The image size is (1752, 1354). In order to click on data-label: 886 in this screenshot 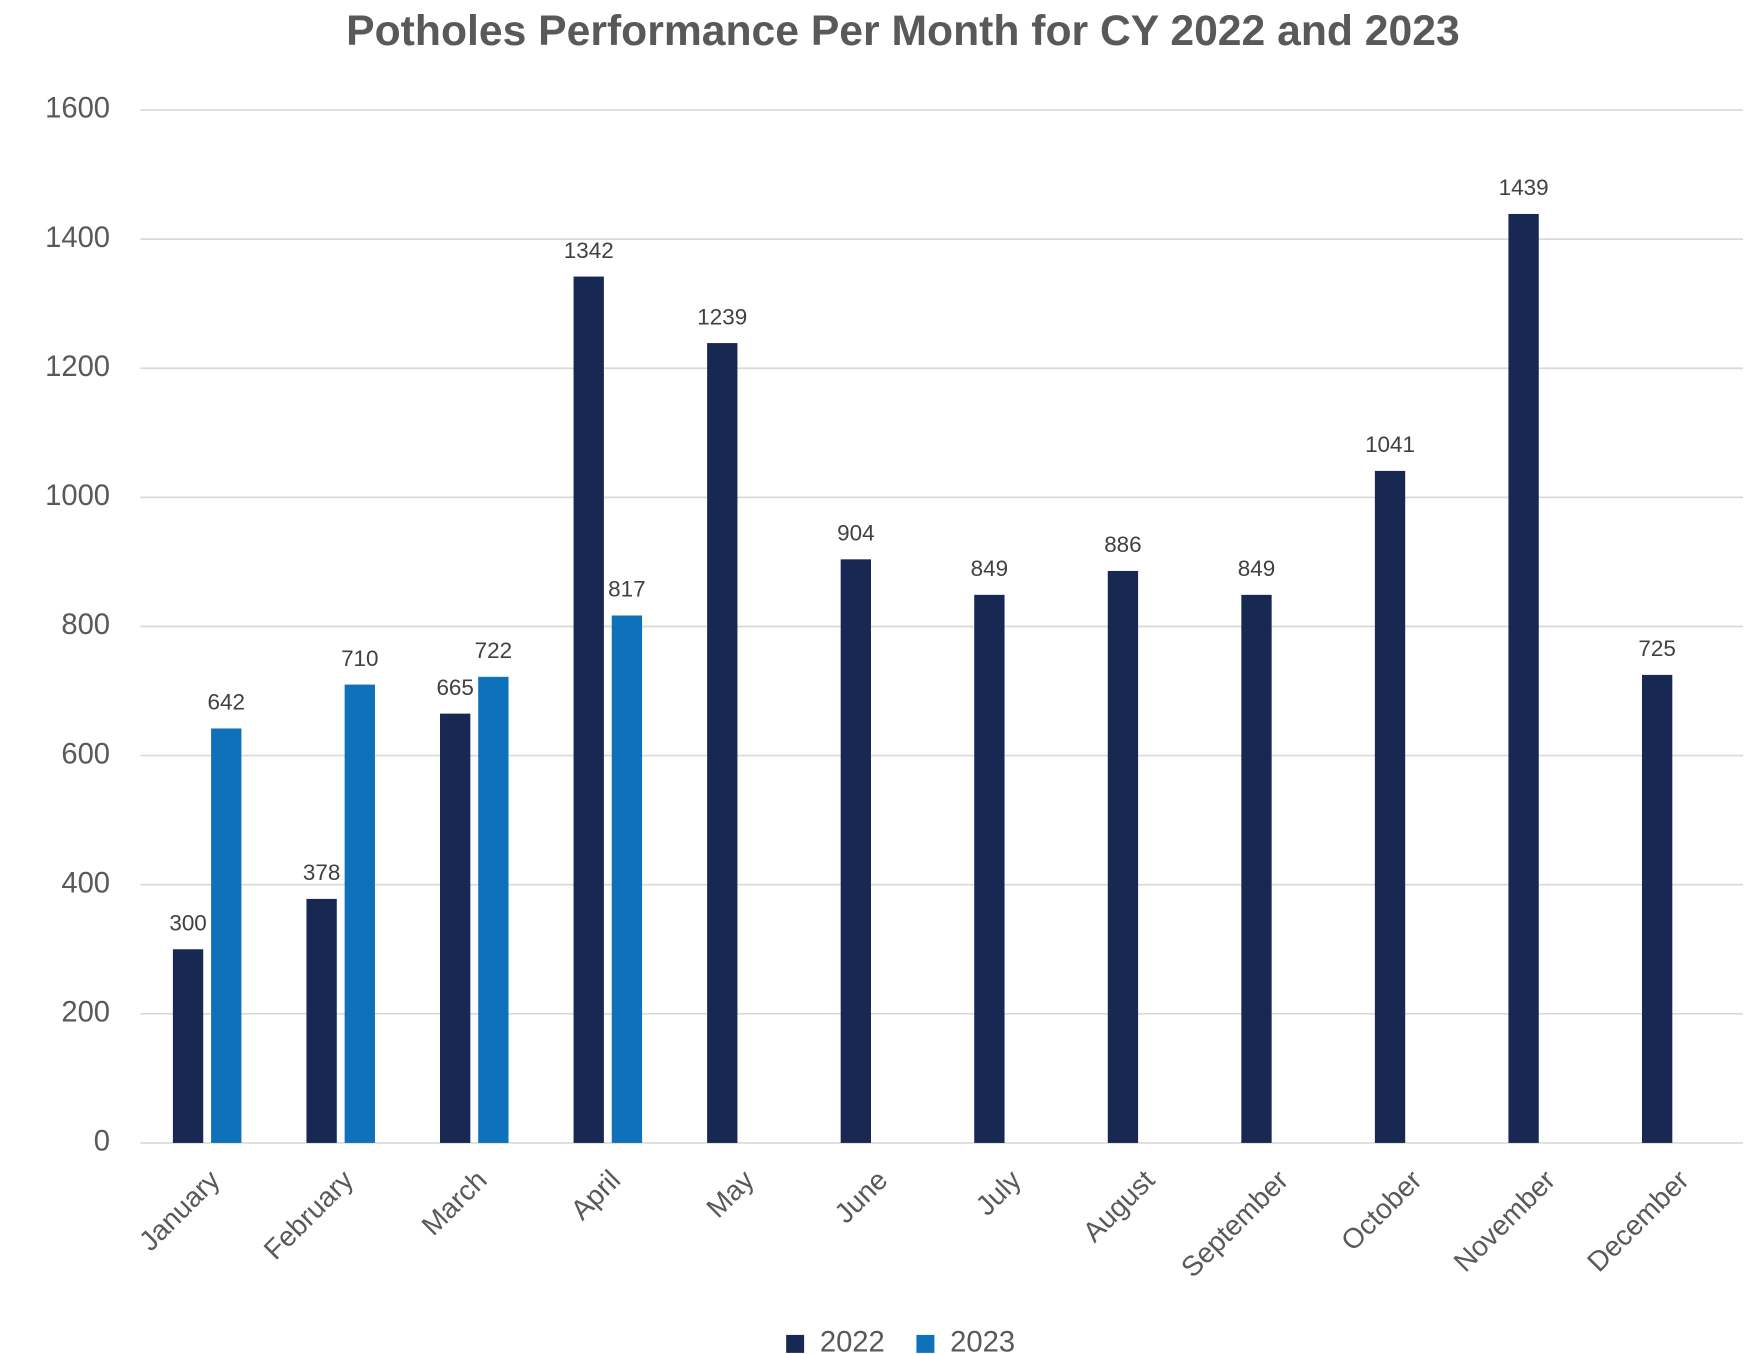, I will do `click(1122, 544)`.